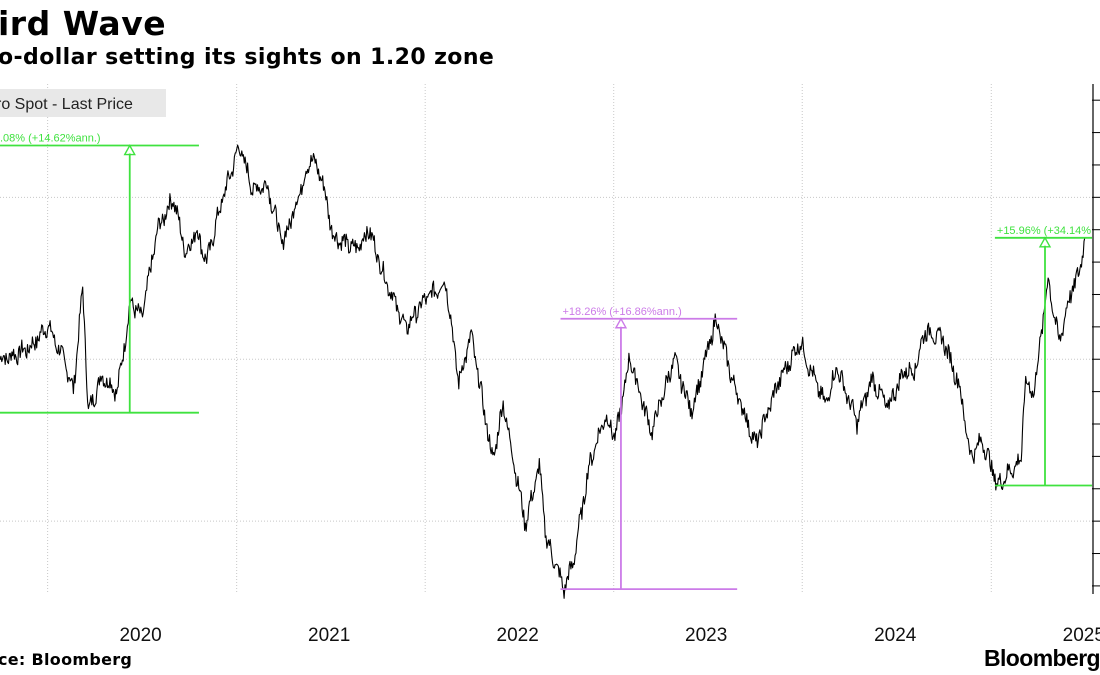 The width and height of the screenshot is (1100, 675). I want to click on bloomberg-logo: Bloomberg, so click(1042, 658).